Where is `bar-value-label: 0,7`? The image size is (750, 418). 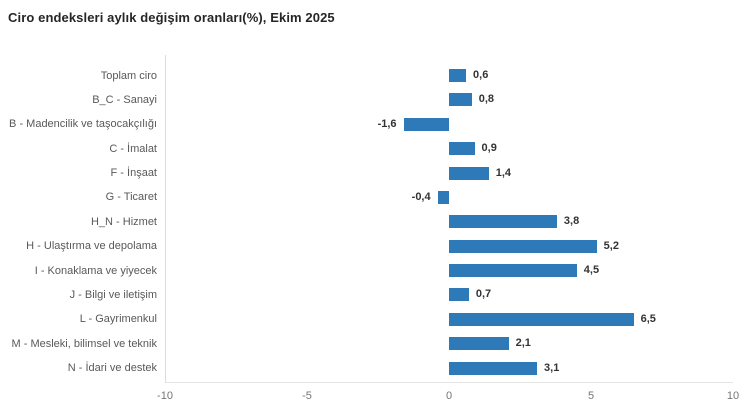
bar-value-label: 0,7 is located at coordinates (483, 294).